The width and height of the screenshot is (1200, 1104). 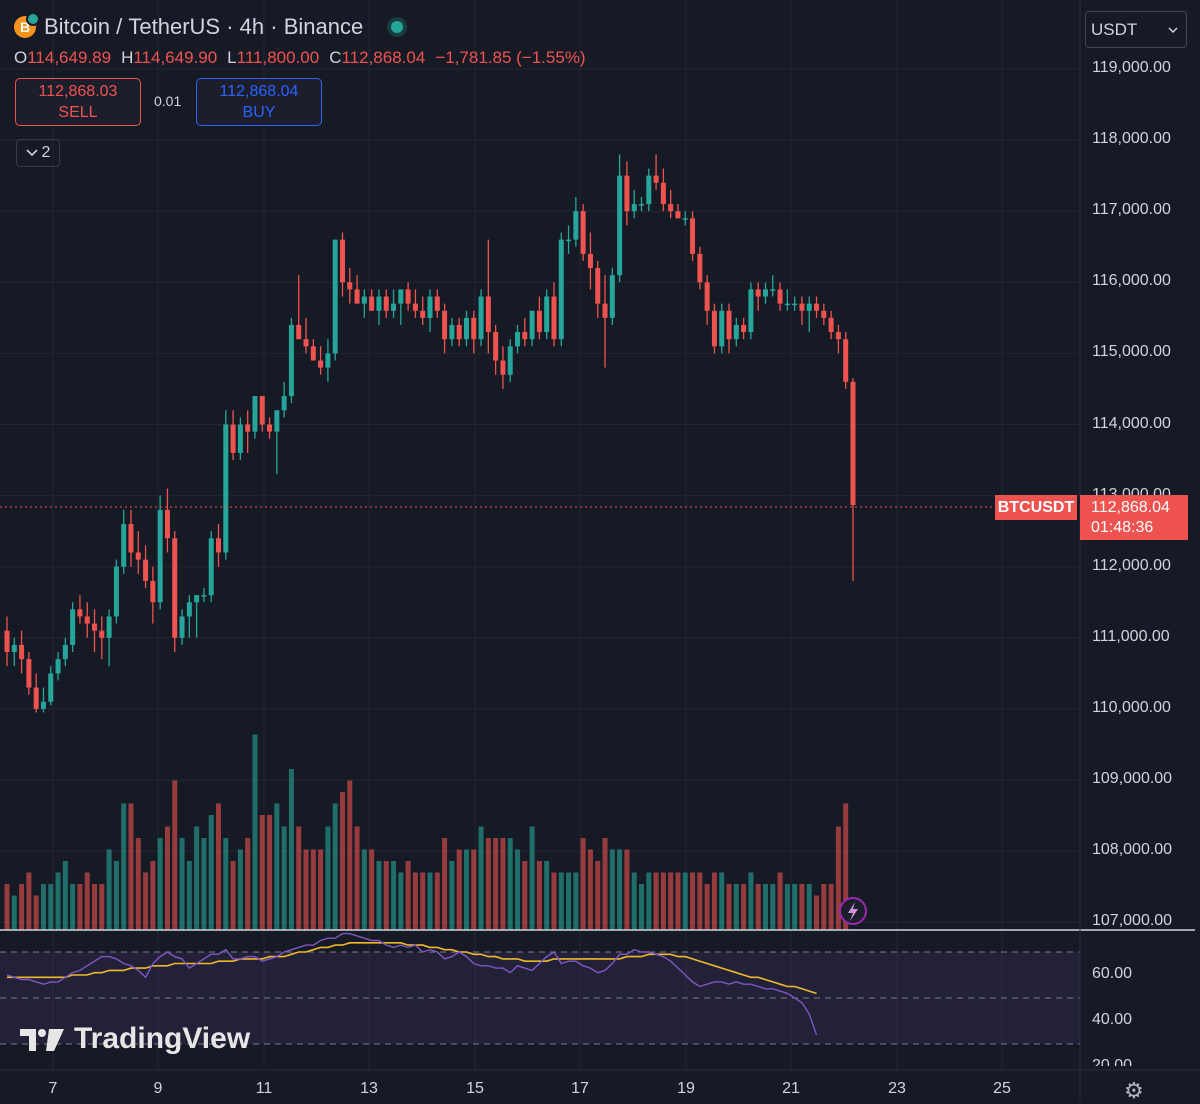 I want to click on symbol-base: Bitcoin, so click(x=77, y=26).